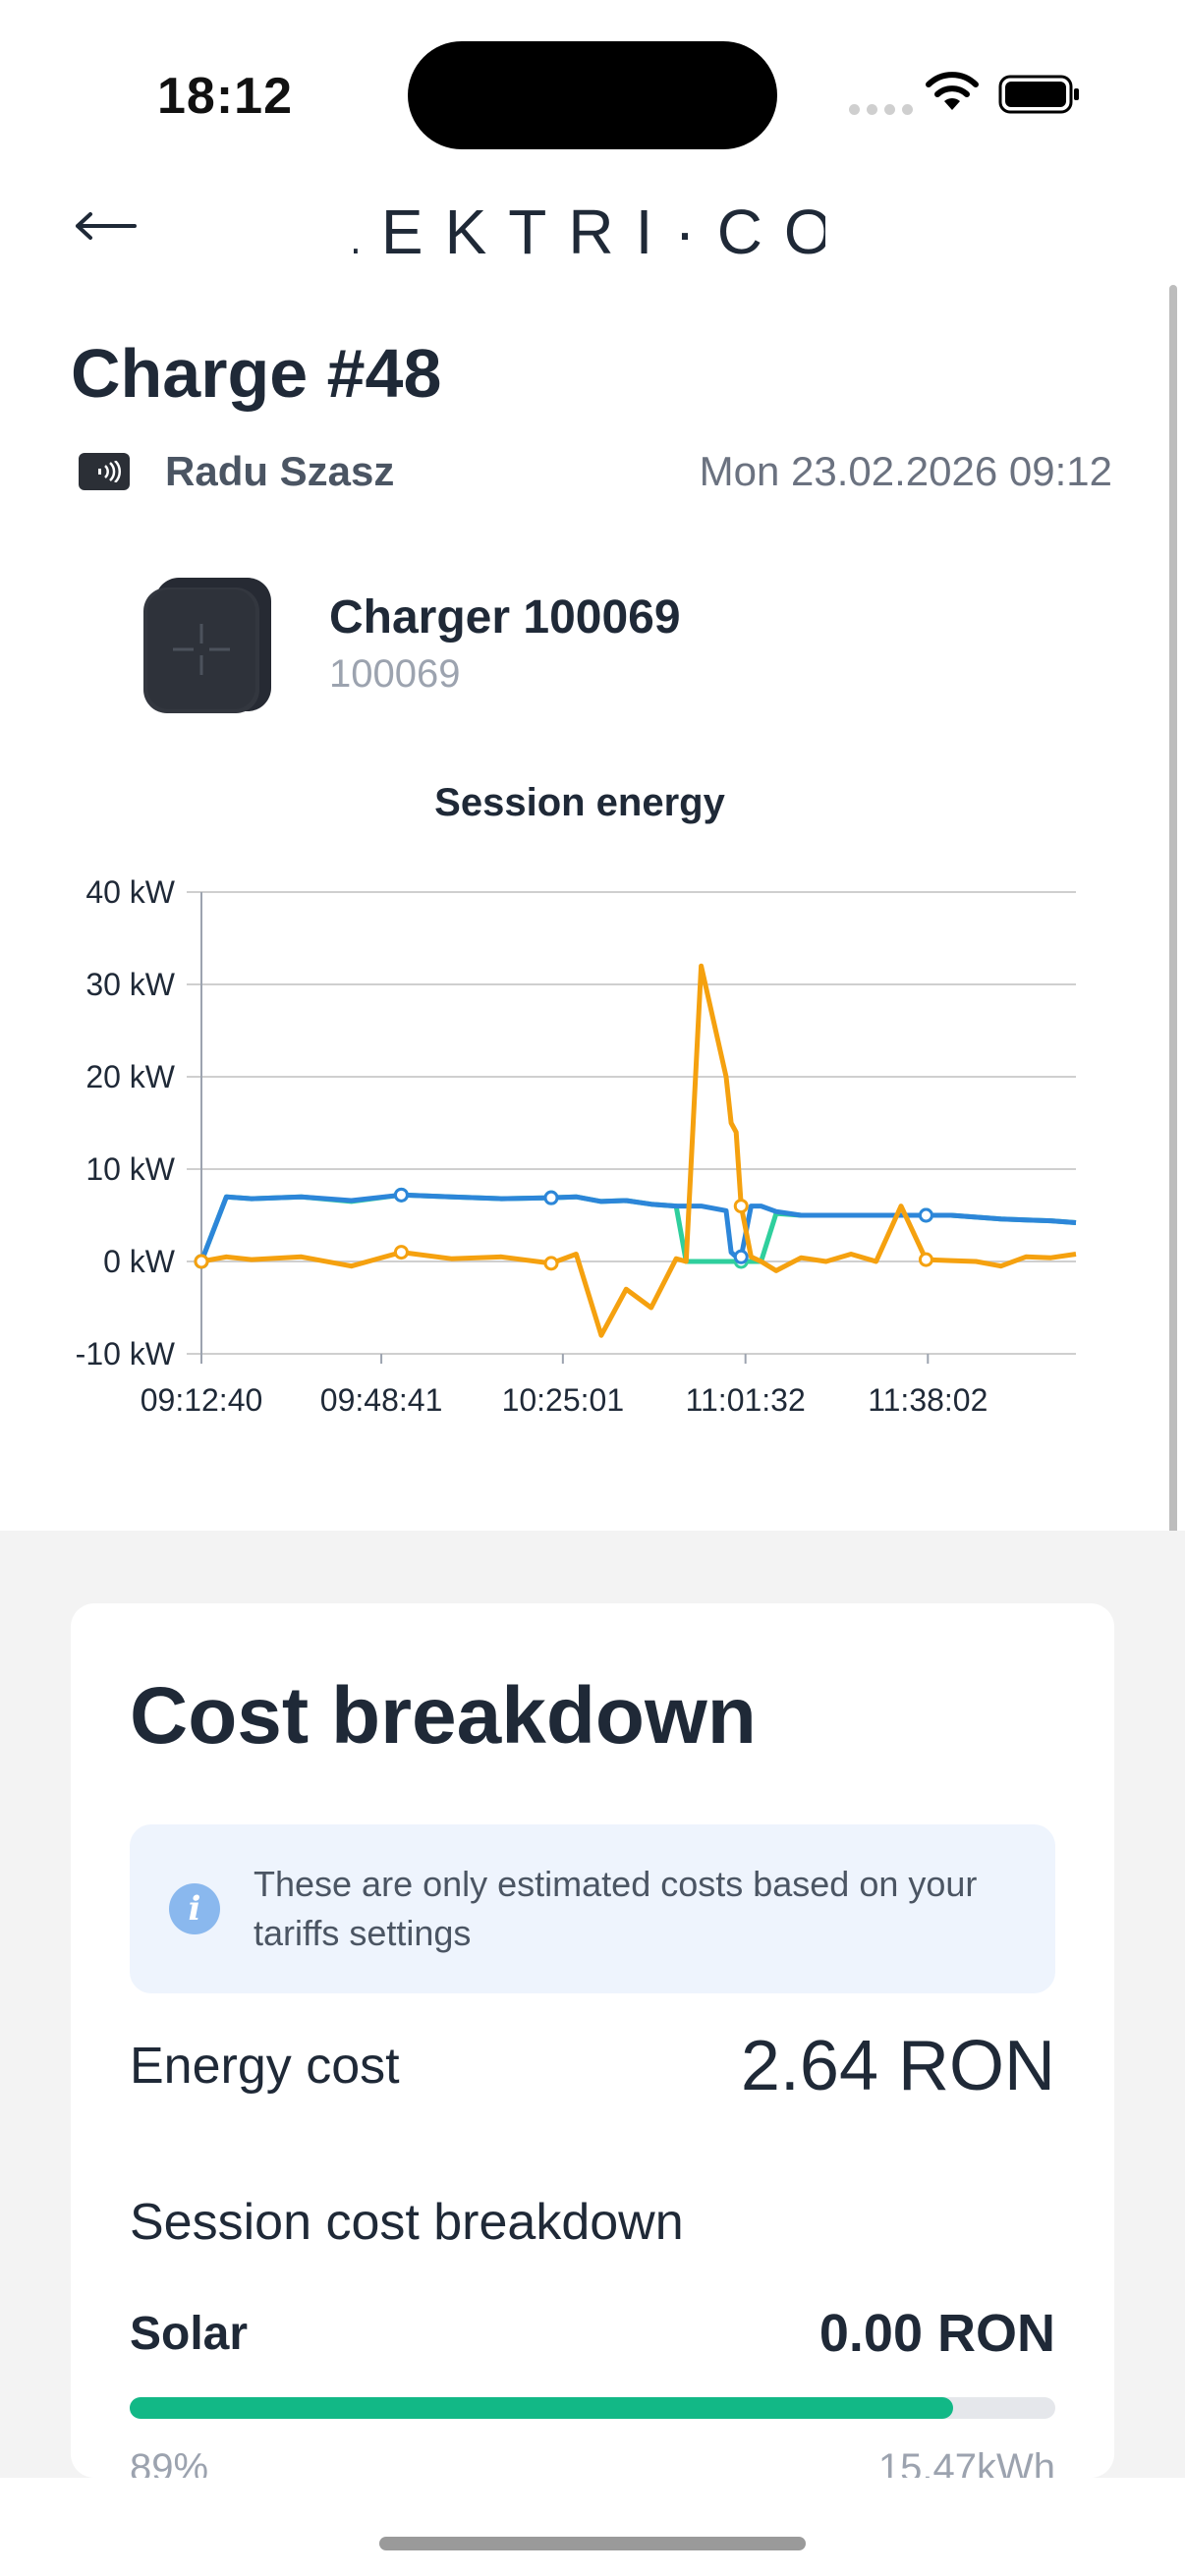 The height and width of the screenshot is (2576, 1185). I want to click on energy-cost-label: Energy cost, so click(265, 2066).